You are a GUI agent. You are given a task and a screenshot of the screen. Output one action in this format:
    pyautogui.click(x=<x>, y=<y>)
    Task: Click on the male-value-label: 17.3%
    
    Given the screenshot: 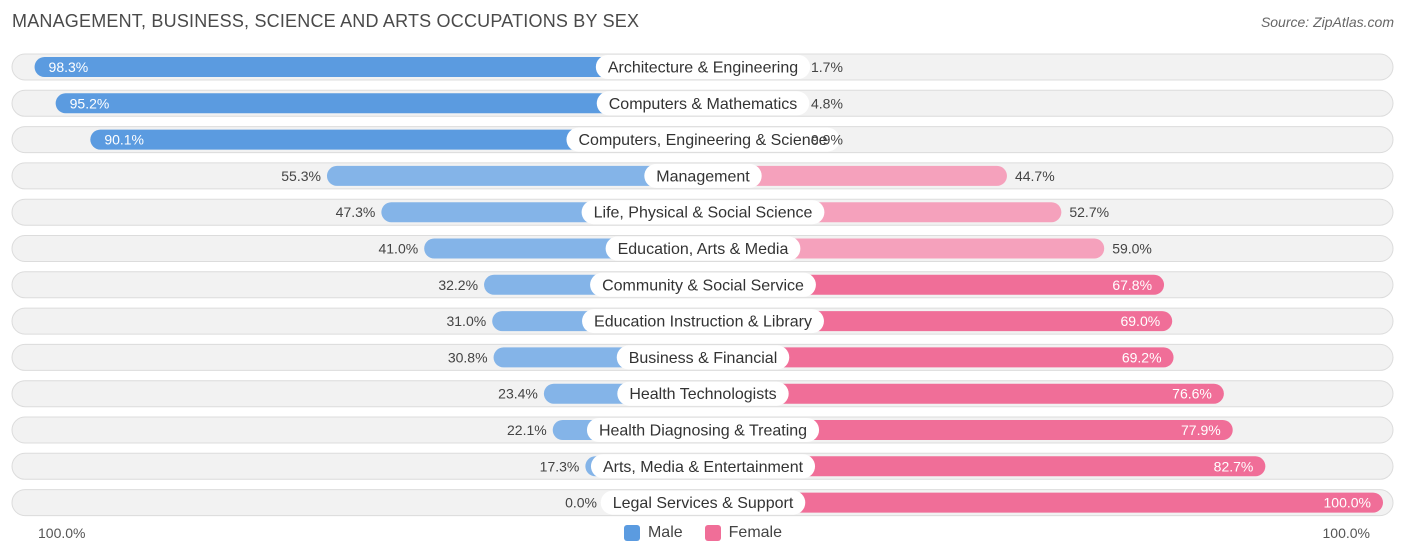 What is the action you would take?
    pyautogui.click(x=560, y=466)
    